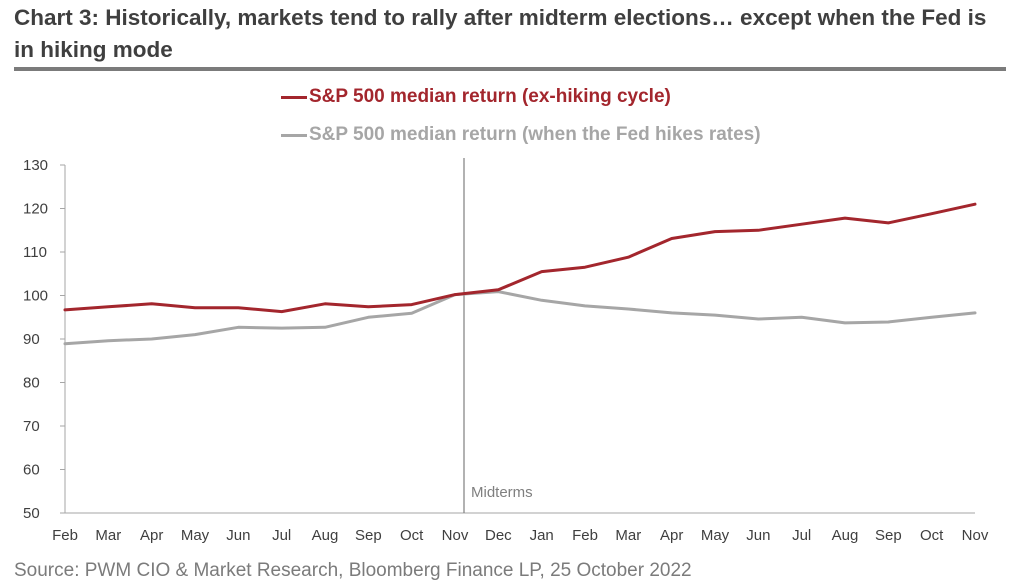 This screenshot has width=1024, height=587. Describe the element at coordinates (294, 97) in the screenshot. I see `legend-swatch-ex-hiking` at that location.